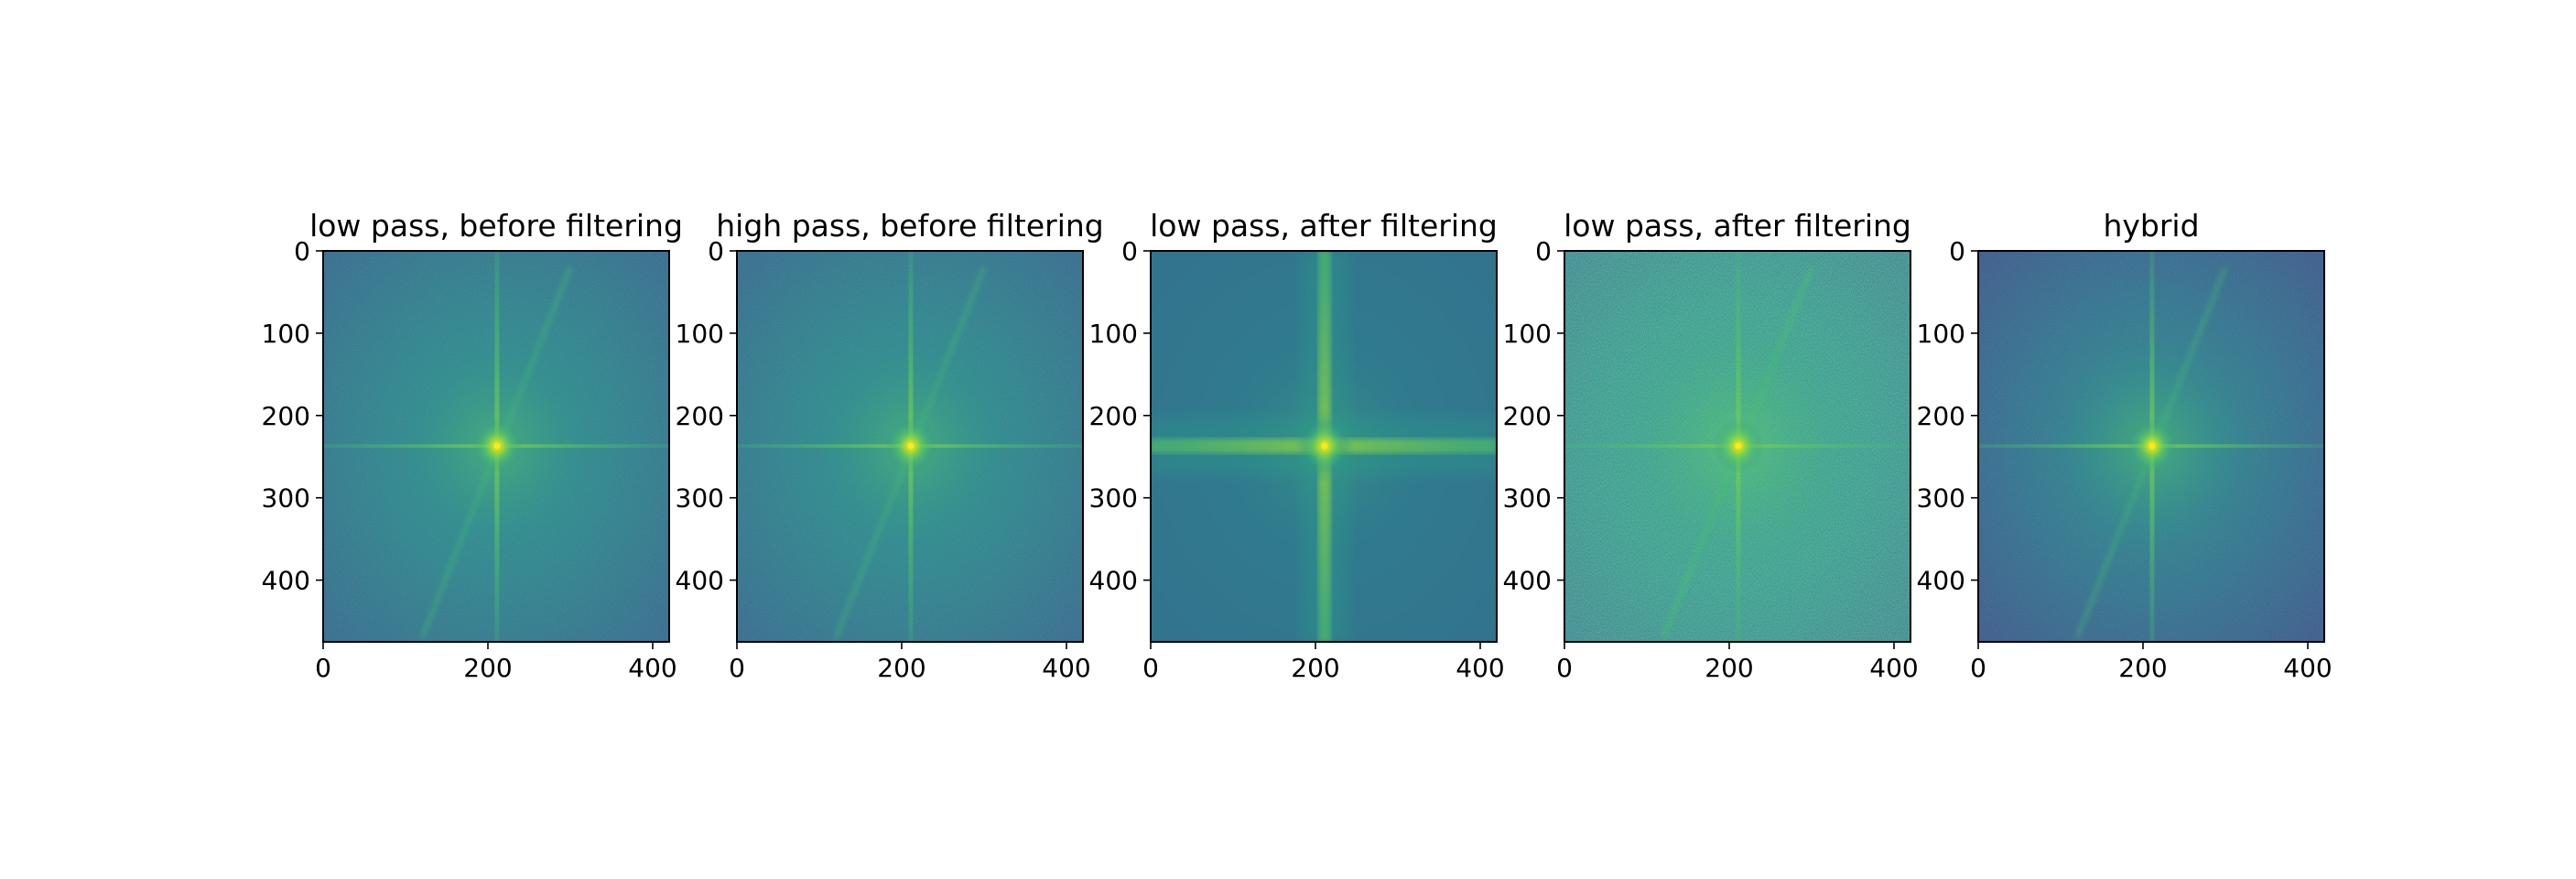 The image size is (2576, 879). I want to click on subplot-title: hybrid, so click(2151, 226).